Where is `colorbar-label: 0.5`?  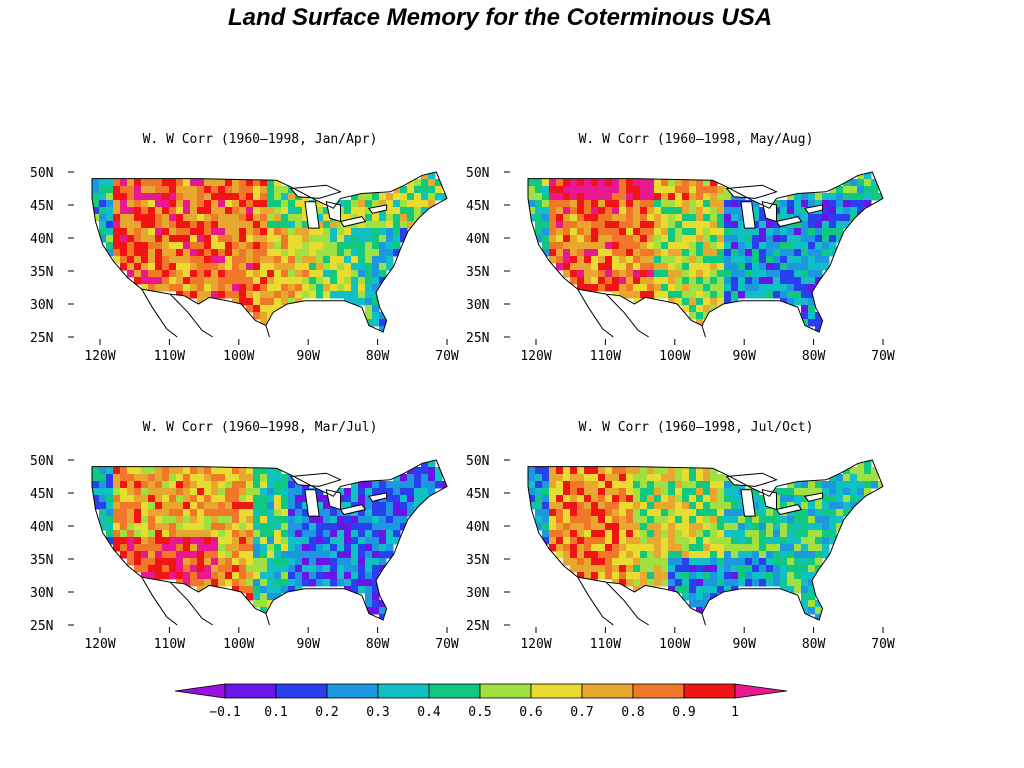 colorbar-label: 0.5 is located at coordinates (479, 712).